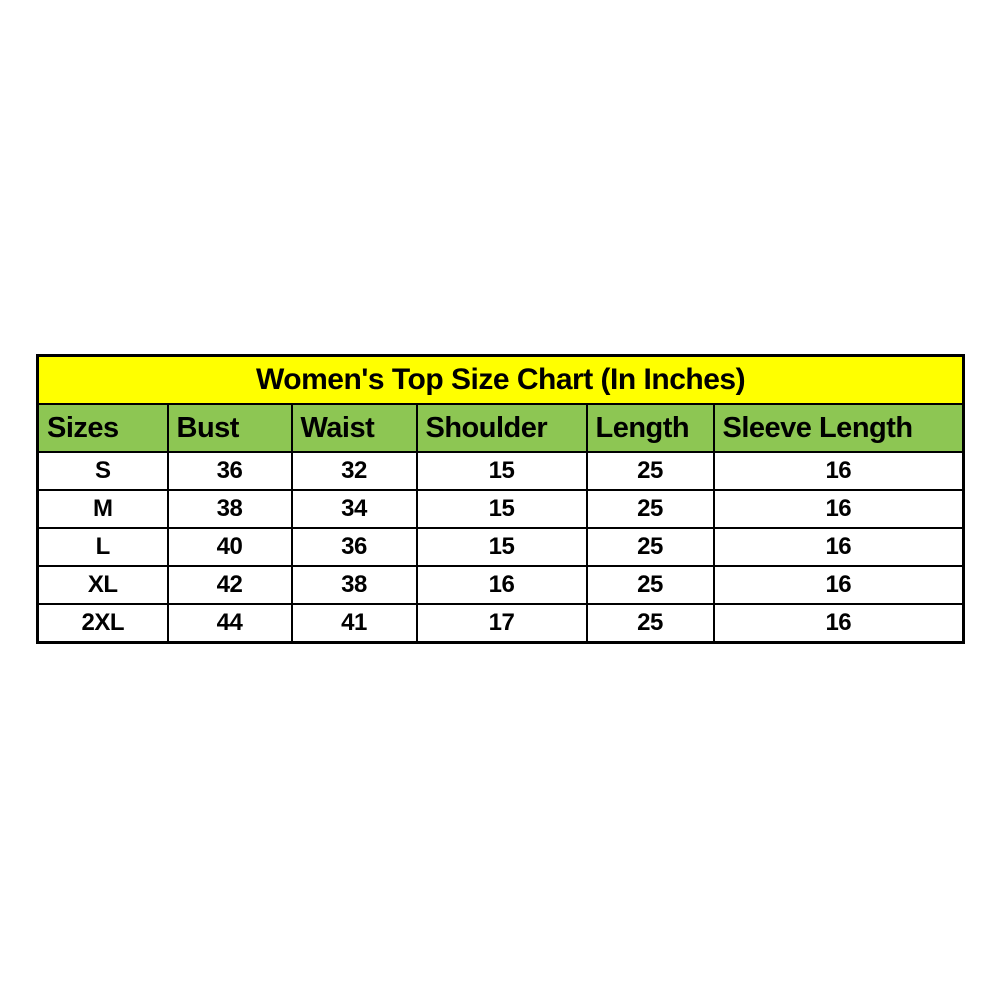 This screenshot has height=1000, width=1000. Describe the element at coordinates (354, 428) in the screenshot. I see `column-header-waist: Waist` at that location.